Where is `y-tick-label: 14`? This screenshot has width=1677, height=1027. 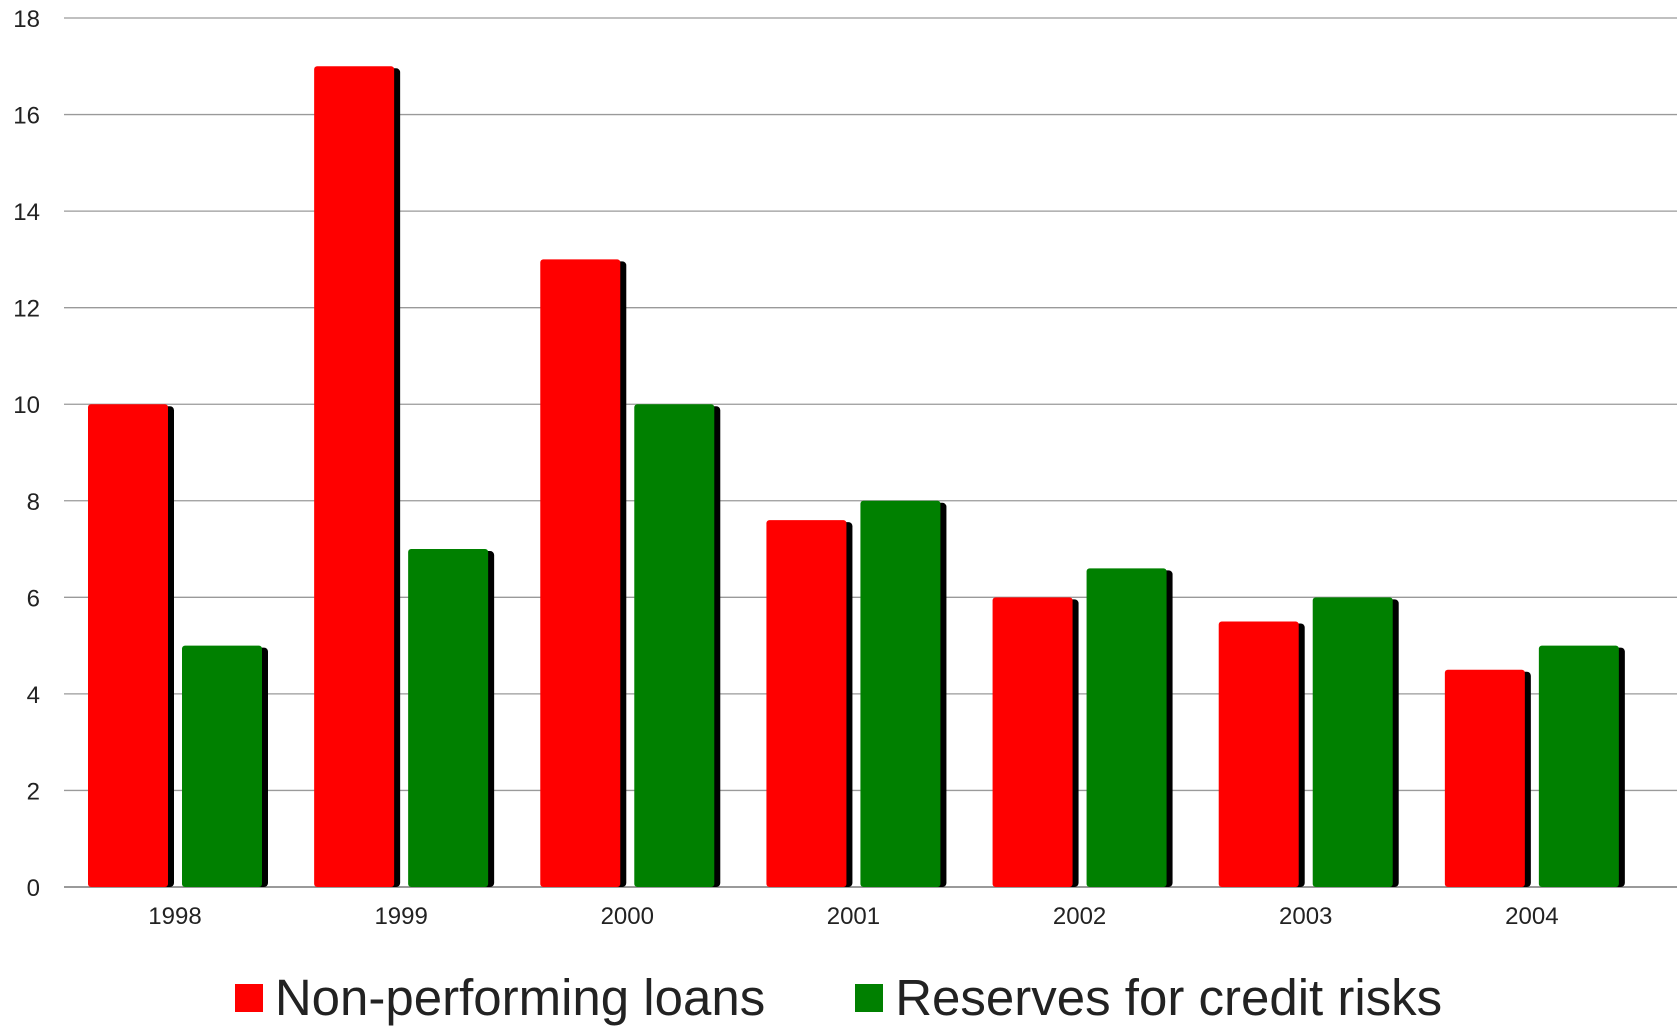 y-tick-label: 14 is located at coordinates (26, 212).